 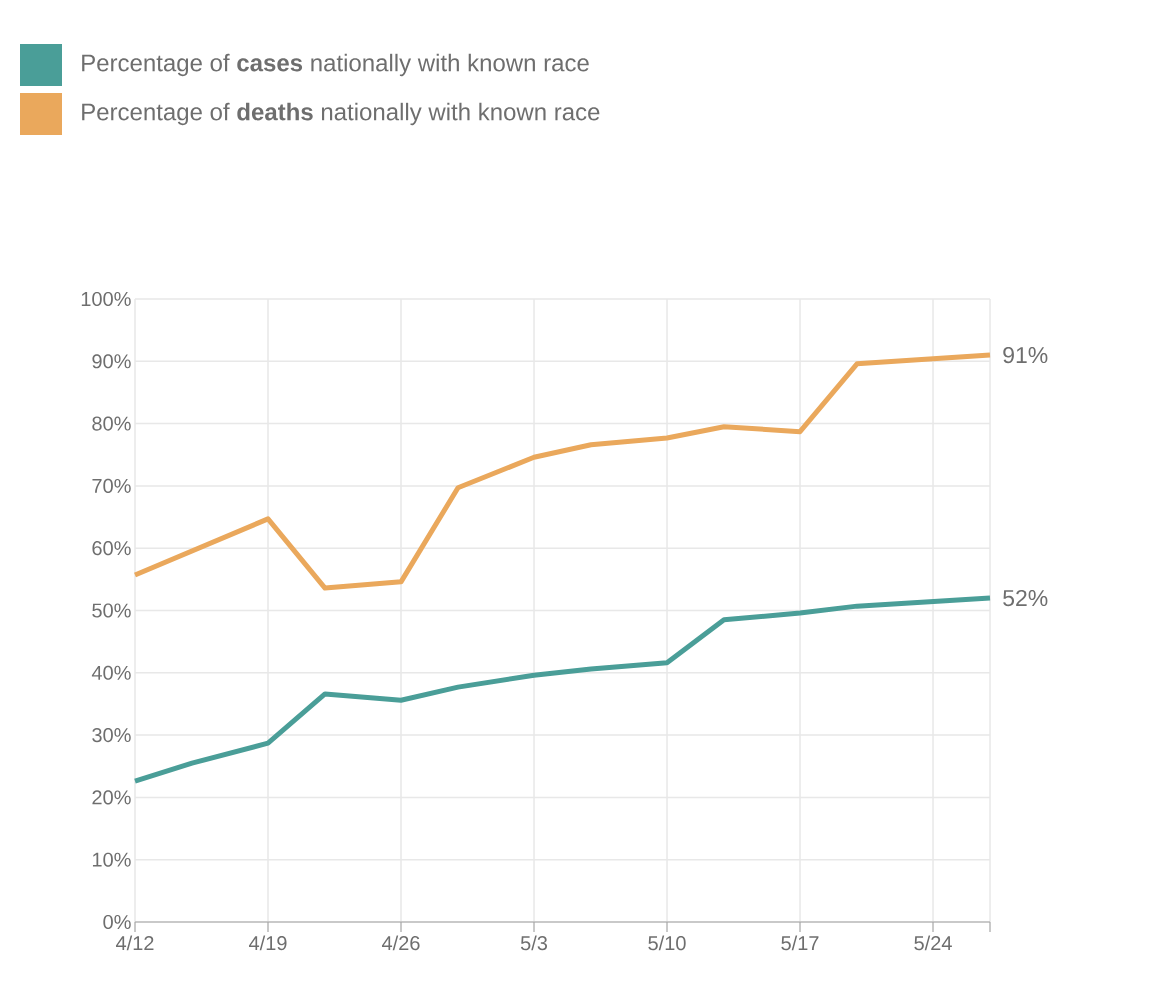 What do you see at coordinates (667, 943) in the screenshot?
I see `x-tick-label: 5/10` at bounding box center [667, 943].